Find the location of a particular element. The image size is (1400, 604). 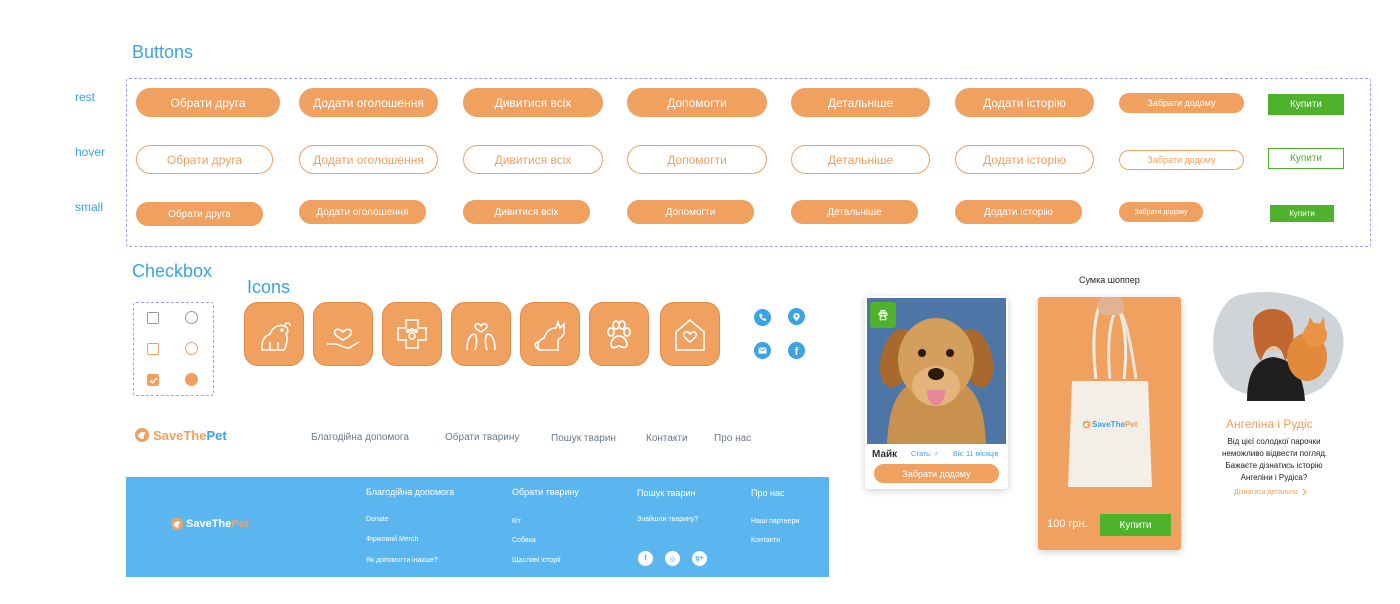

story-text-line-2: неможливо відвести погляд. is located at coordinates (1275, 453).